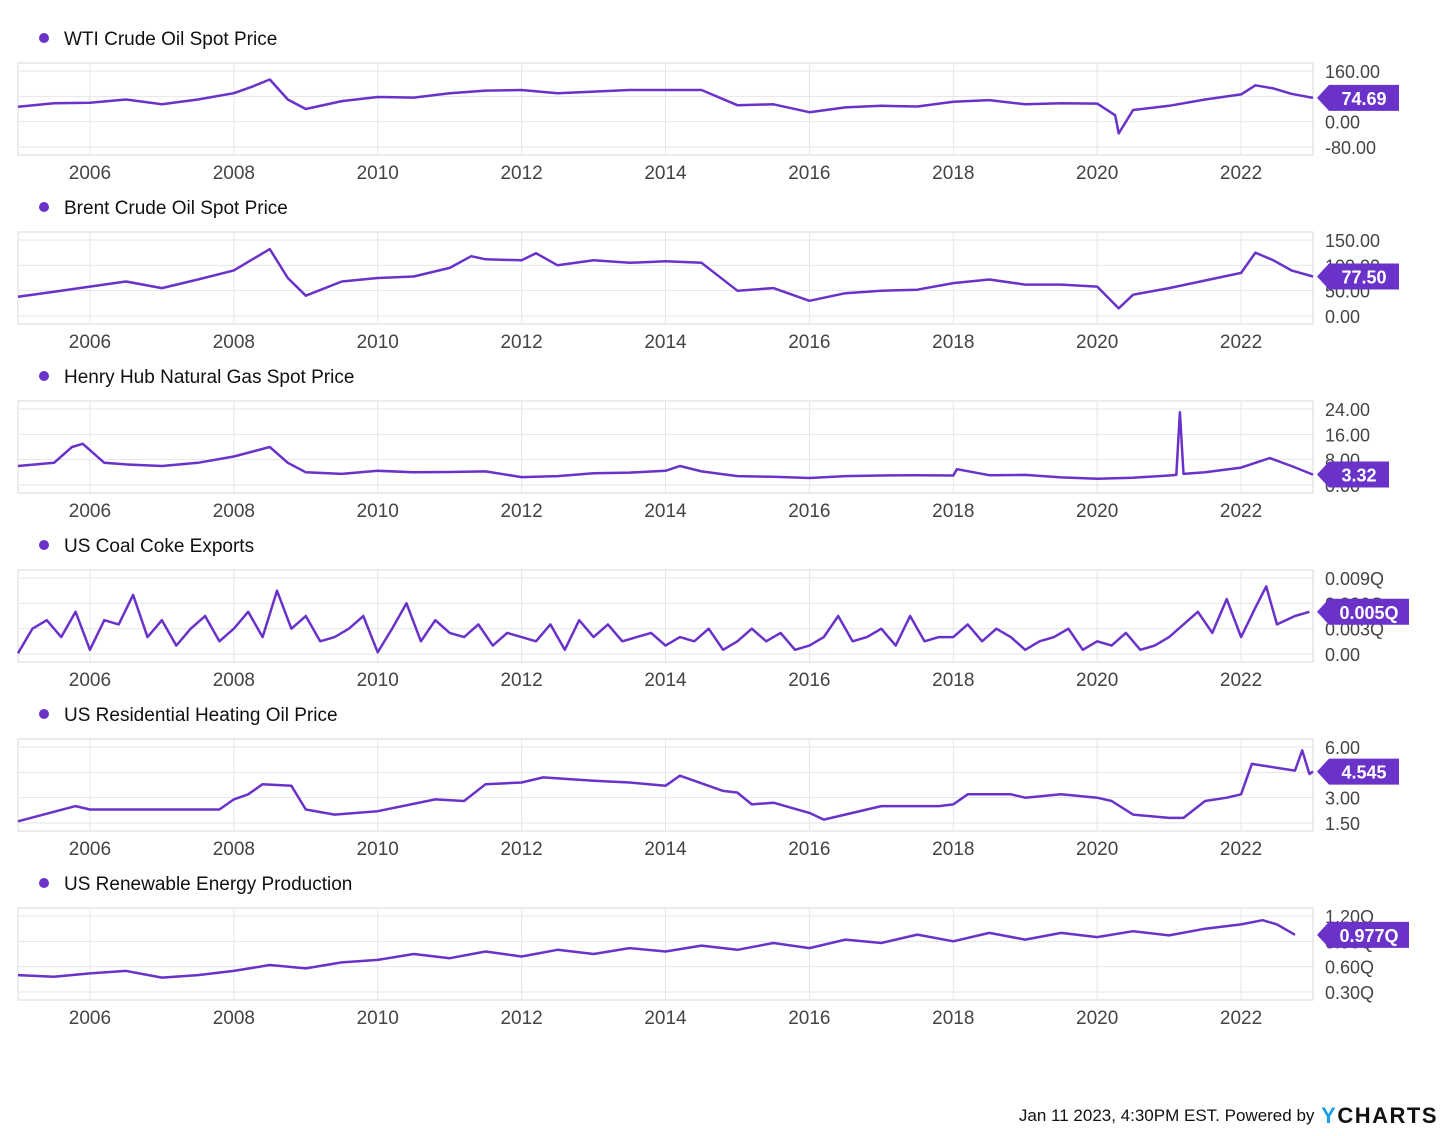 Image resolution: width=1456 pixels, height=1136 pixels. I want to click on last-value-label: 0.005Q, so click(1368, 613).